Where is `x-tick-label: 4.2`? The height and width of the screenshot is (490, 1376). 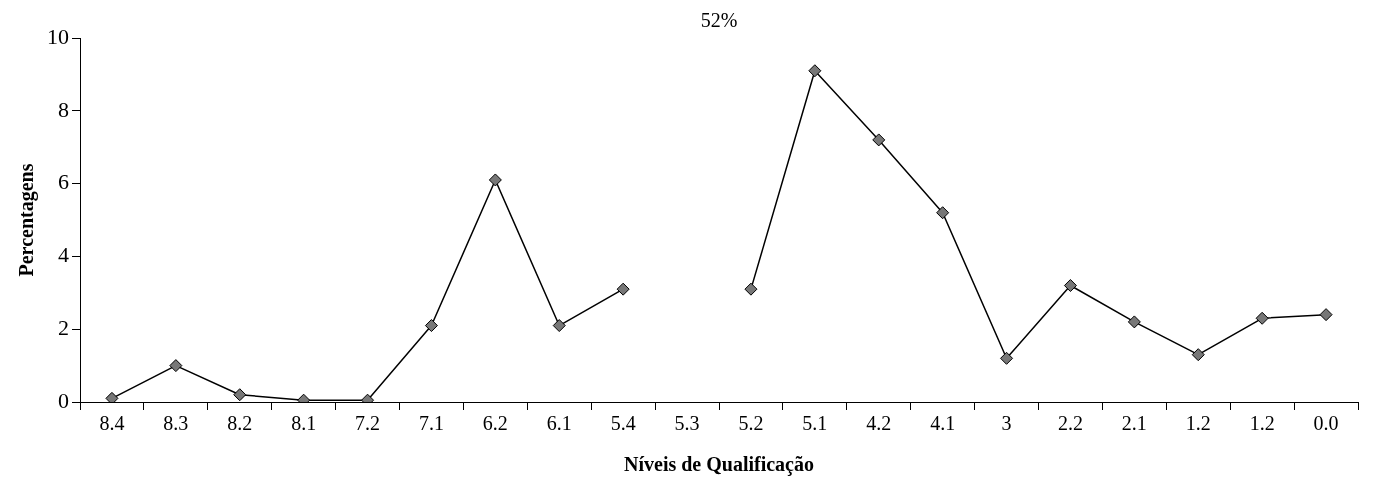
x-tick-label: 4.2 is located at coordinates (879, 423).